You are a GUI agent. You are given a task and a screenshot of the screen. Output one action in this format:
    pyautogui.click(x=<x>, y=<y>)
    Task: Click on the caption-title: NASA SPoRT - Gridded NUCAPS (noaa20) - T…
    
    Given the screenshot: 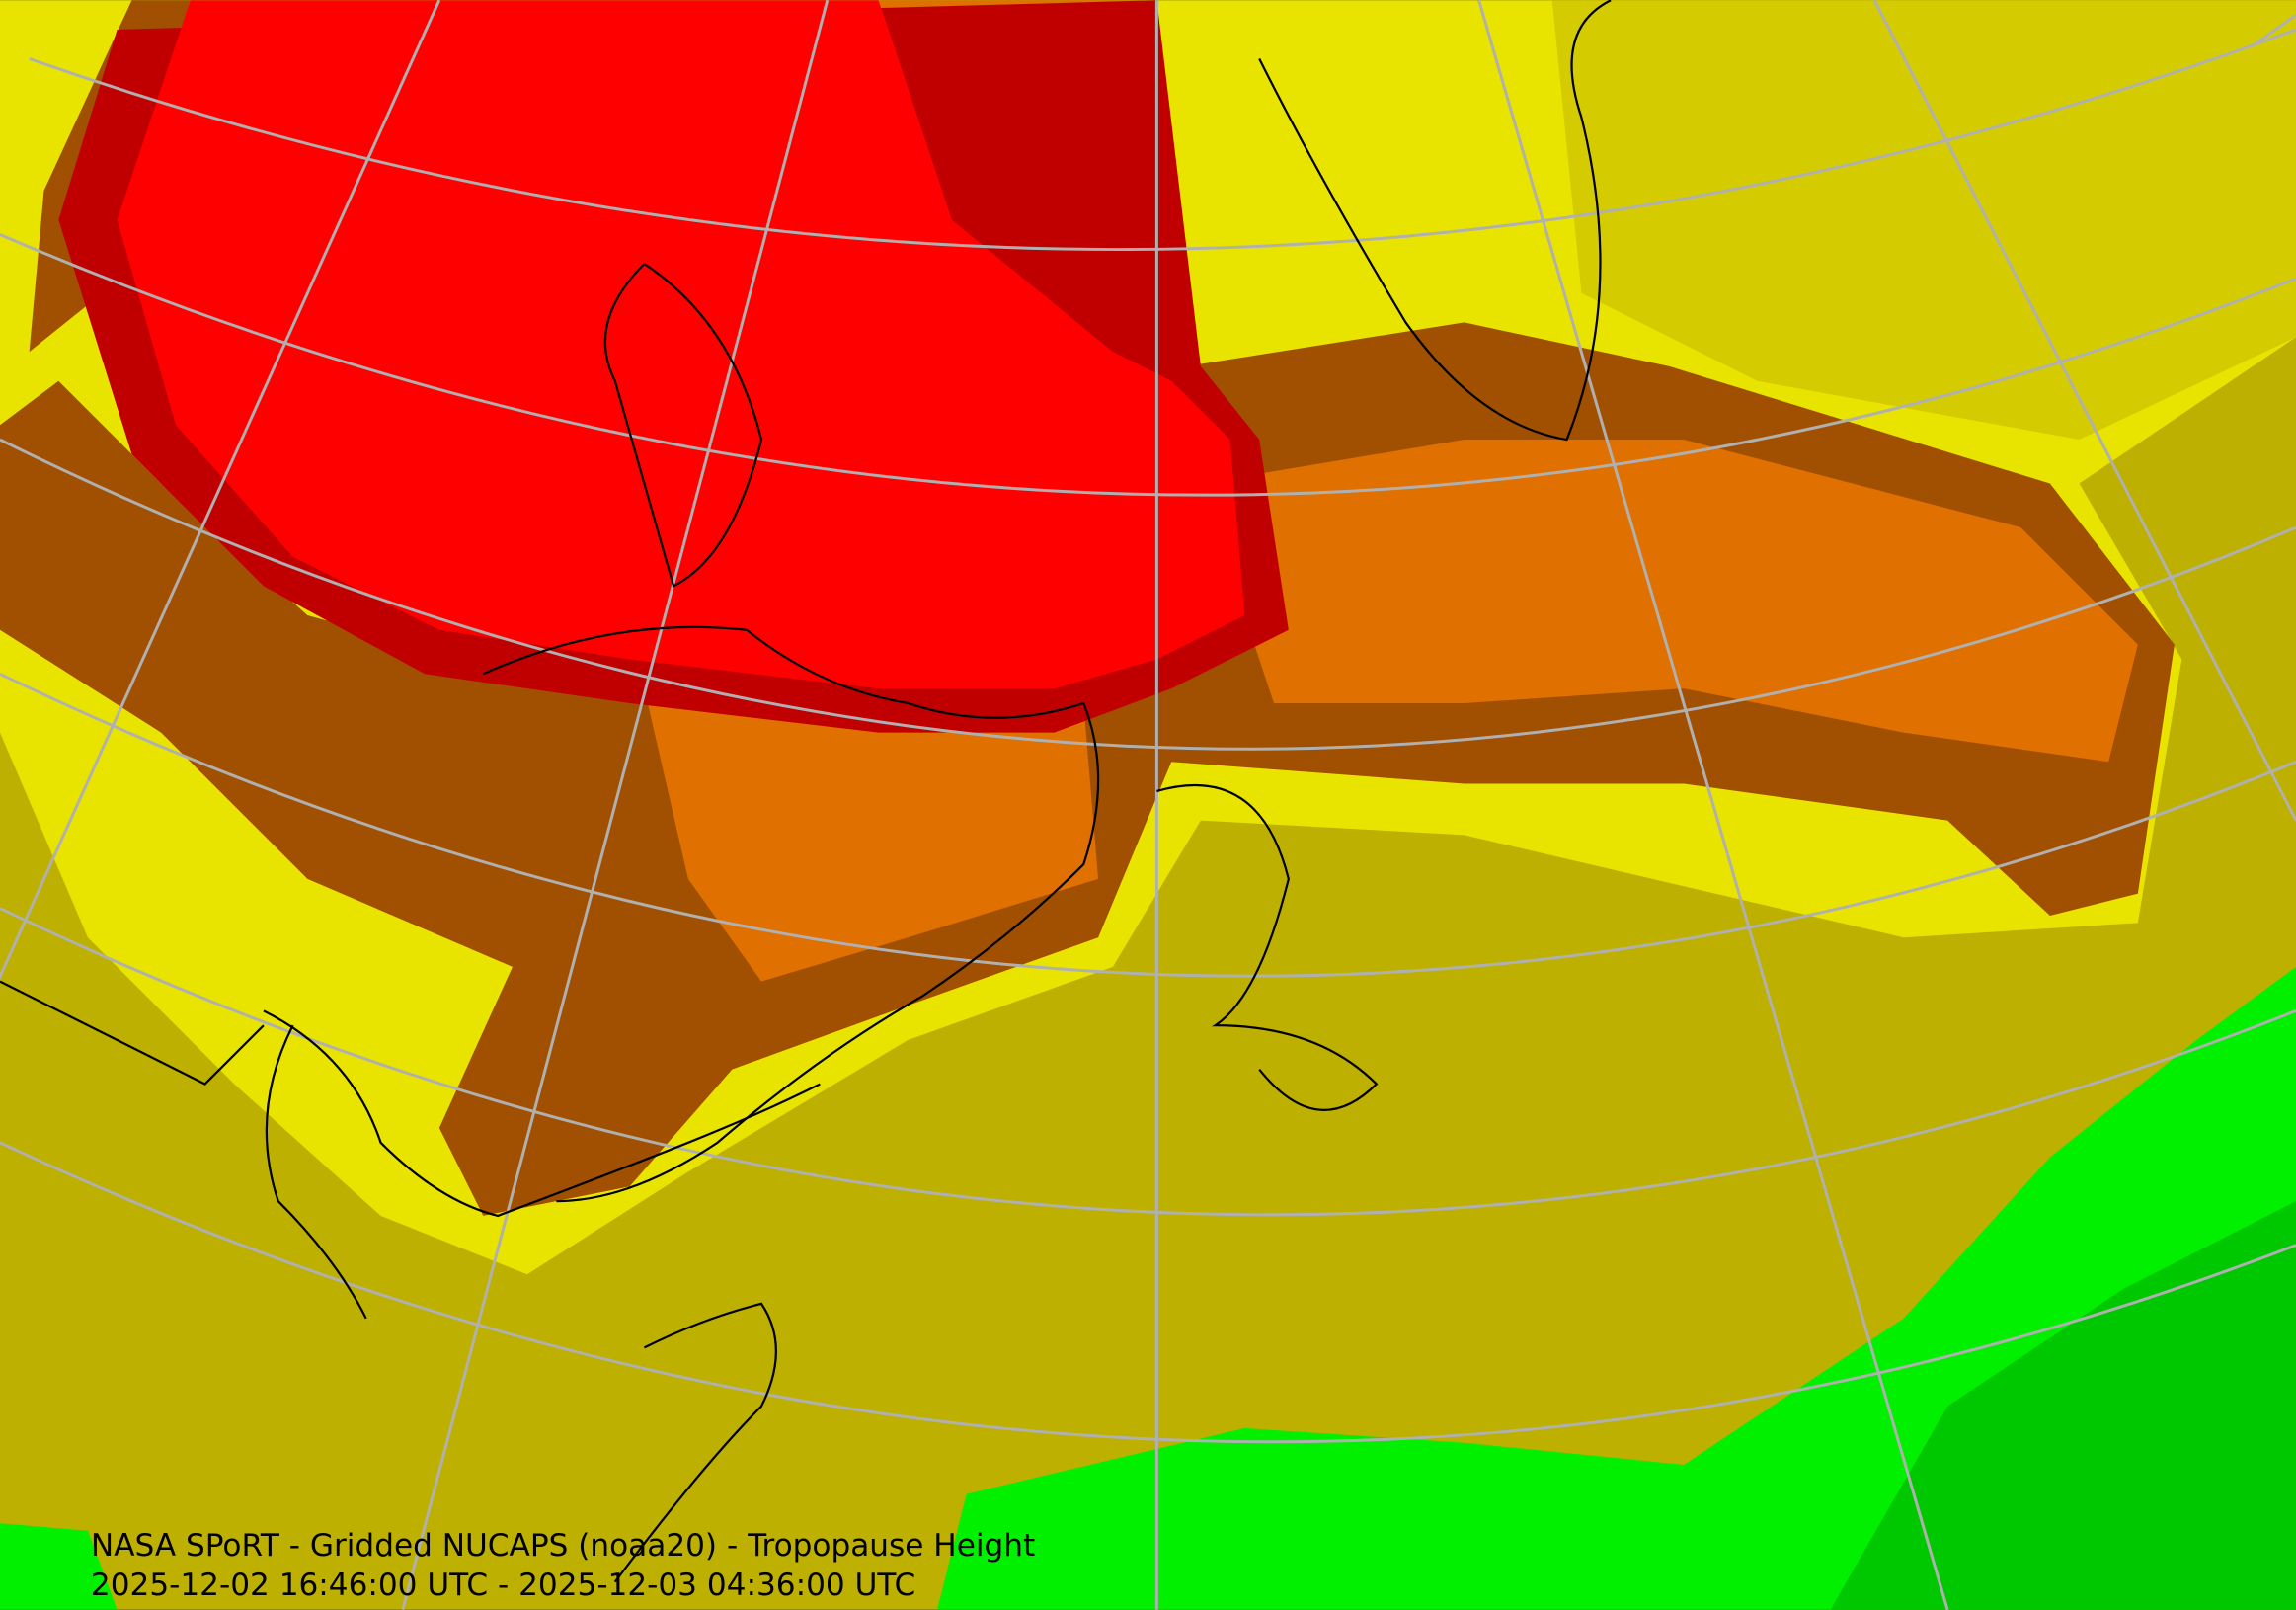 What is the action you would take?
    pyautogui.click(x=563, y=1546)
    